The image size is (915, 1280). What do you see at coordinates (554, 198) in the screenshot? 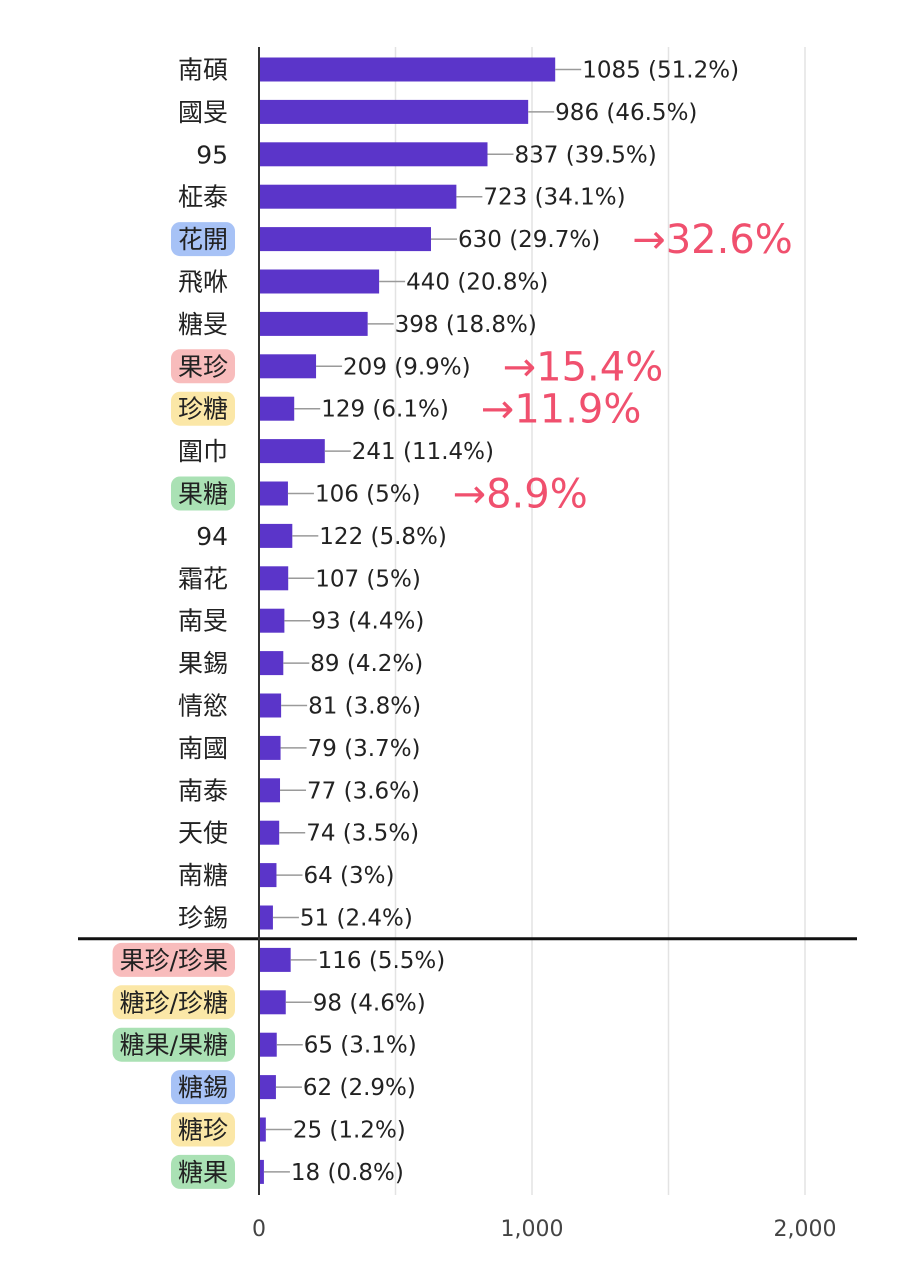
I see `data-label: 723 (34.1%)` at bounding box center [554, 198].